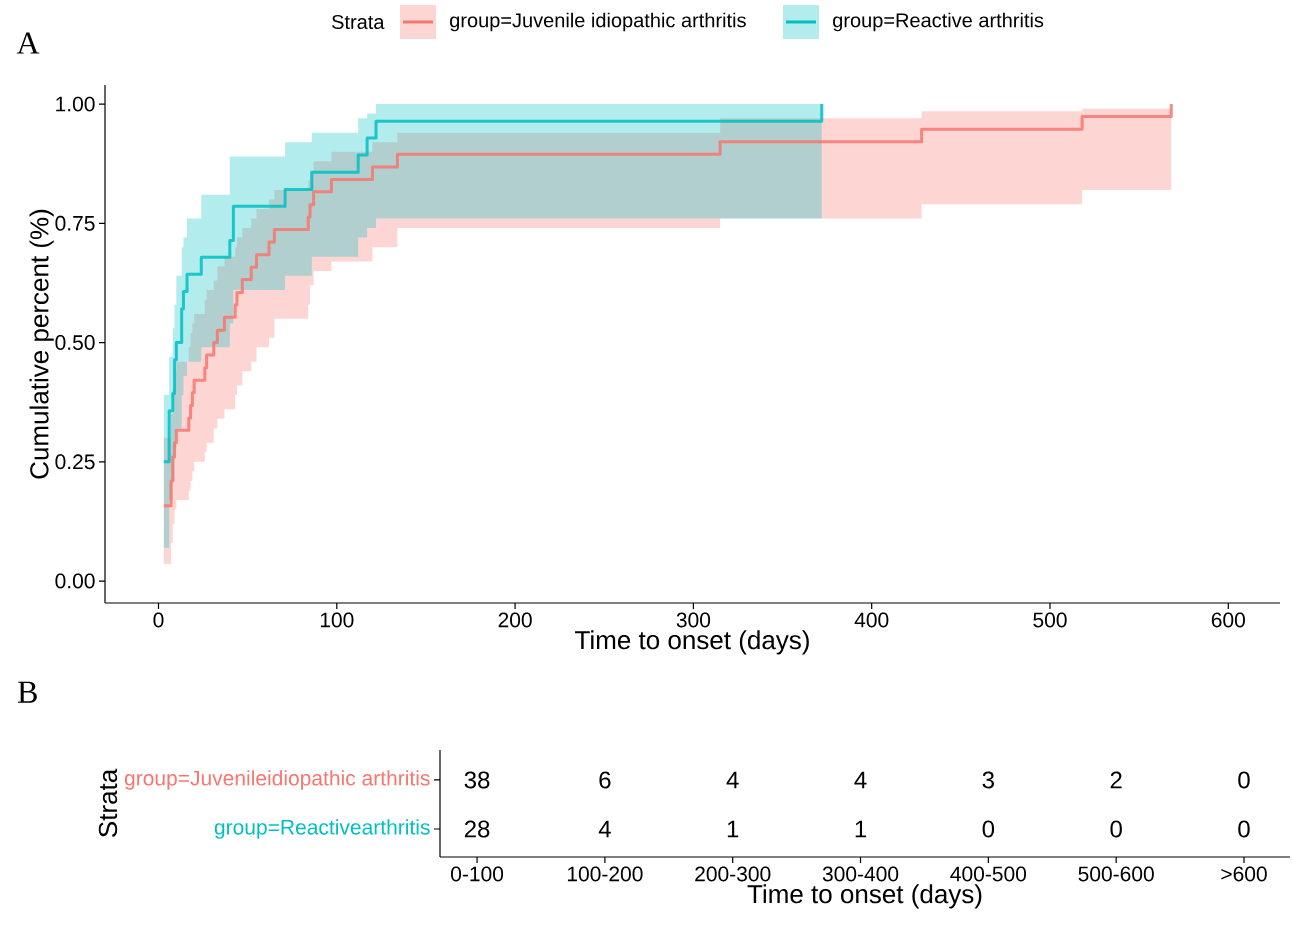  Describe the element at coordinates (938, 22) in the screenshot. I see `legend-label: group=Reactive arthritis` at that location.